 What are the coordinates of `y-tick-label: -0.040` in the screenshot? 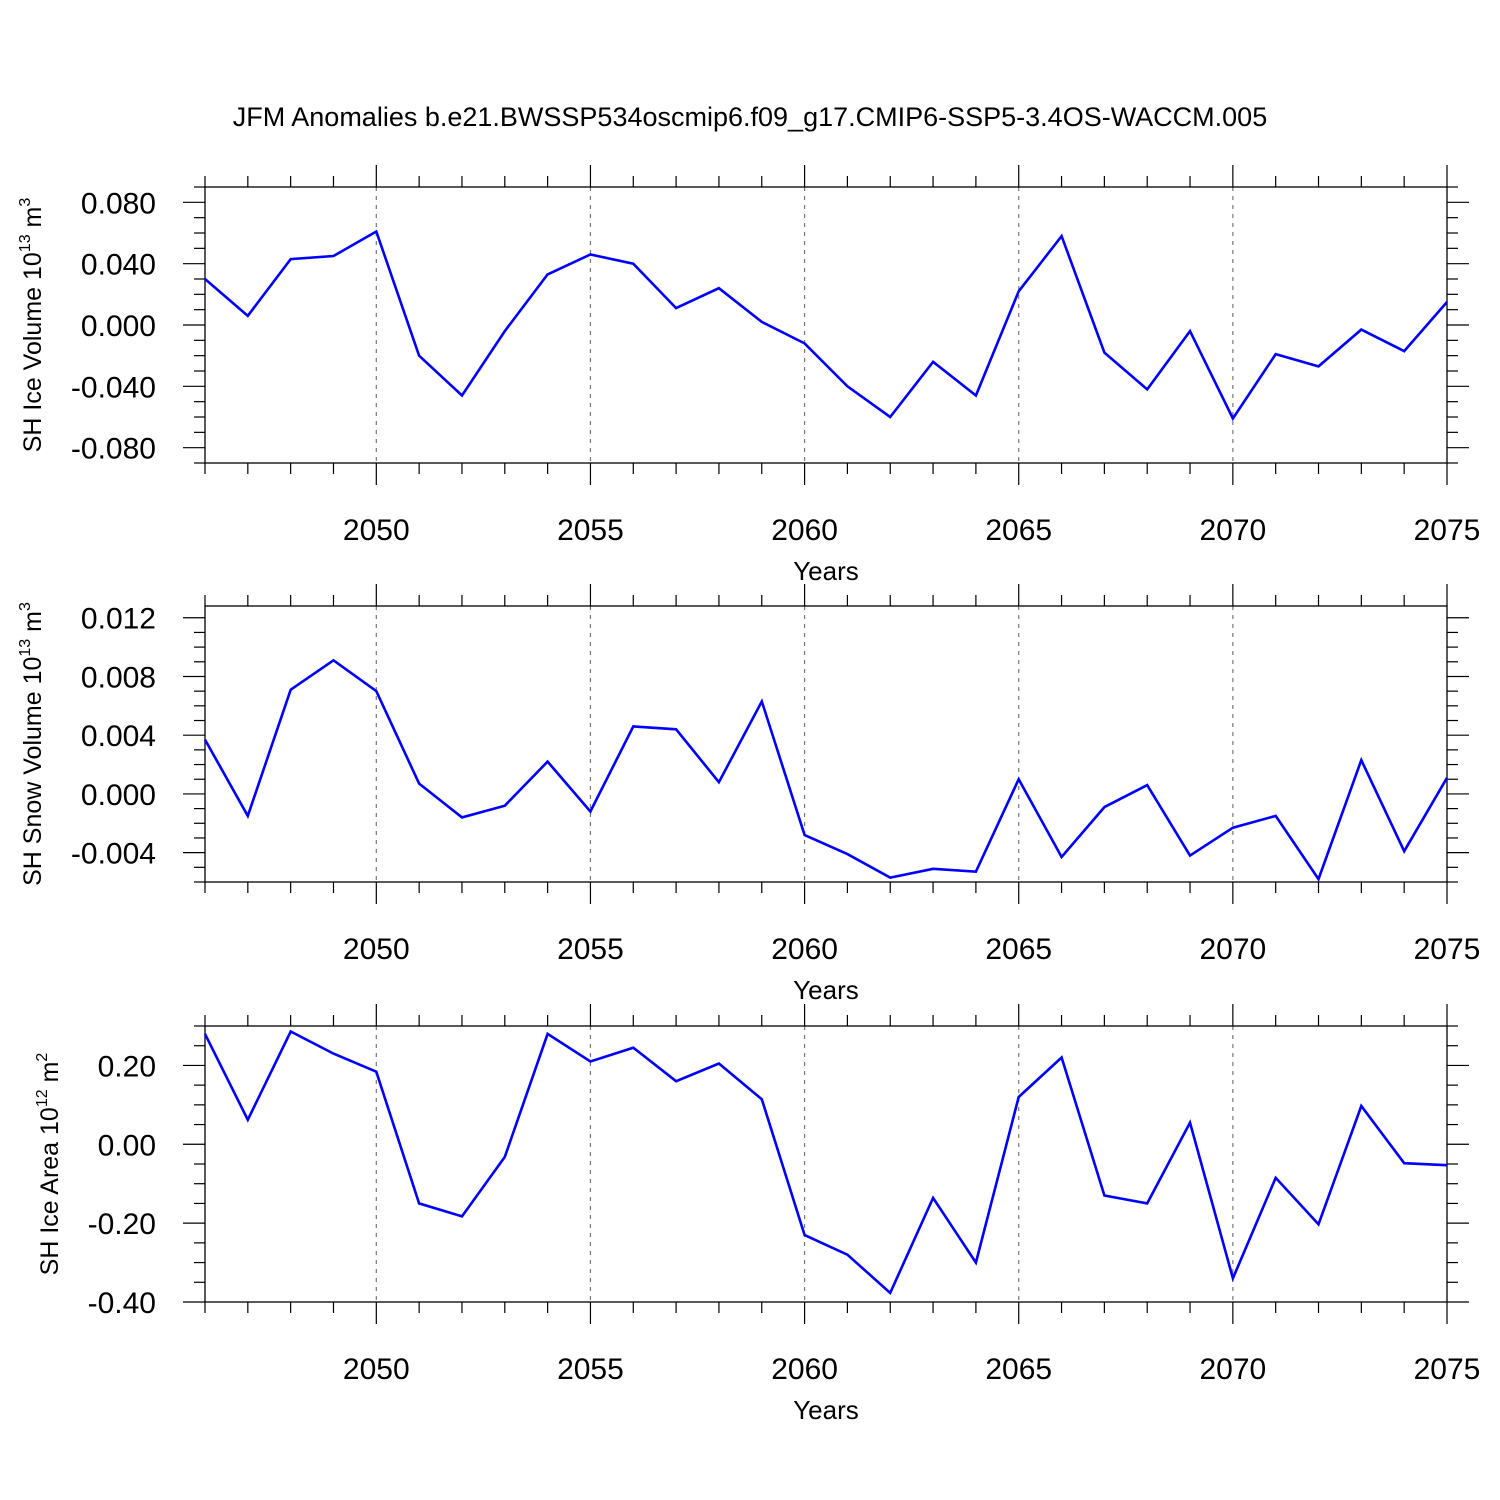 It's located at (113, 387).